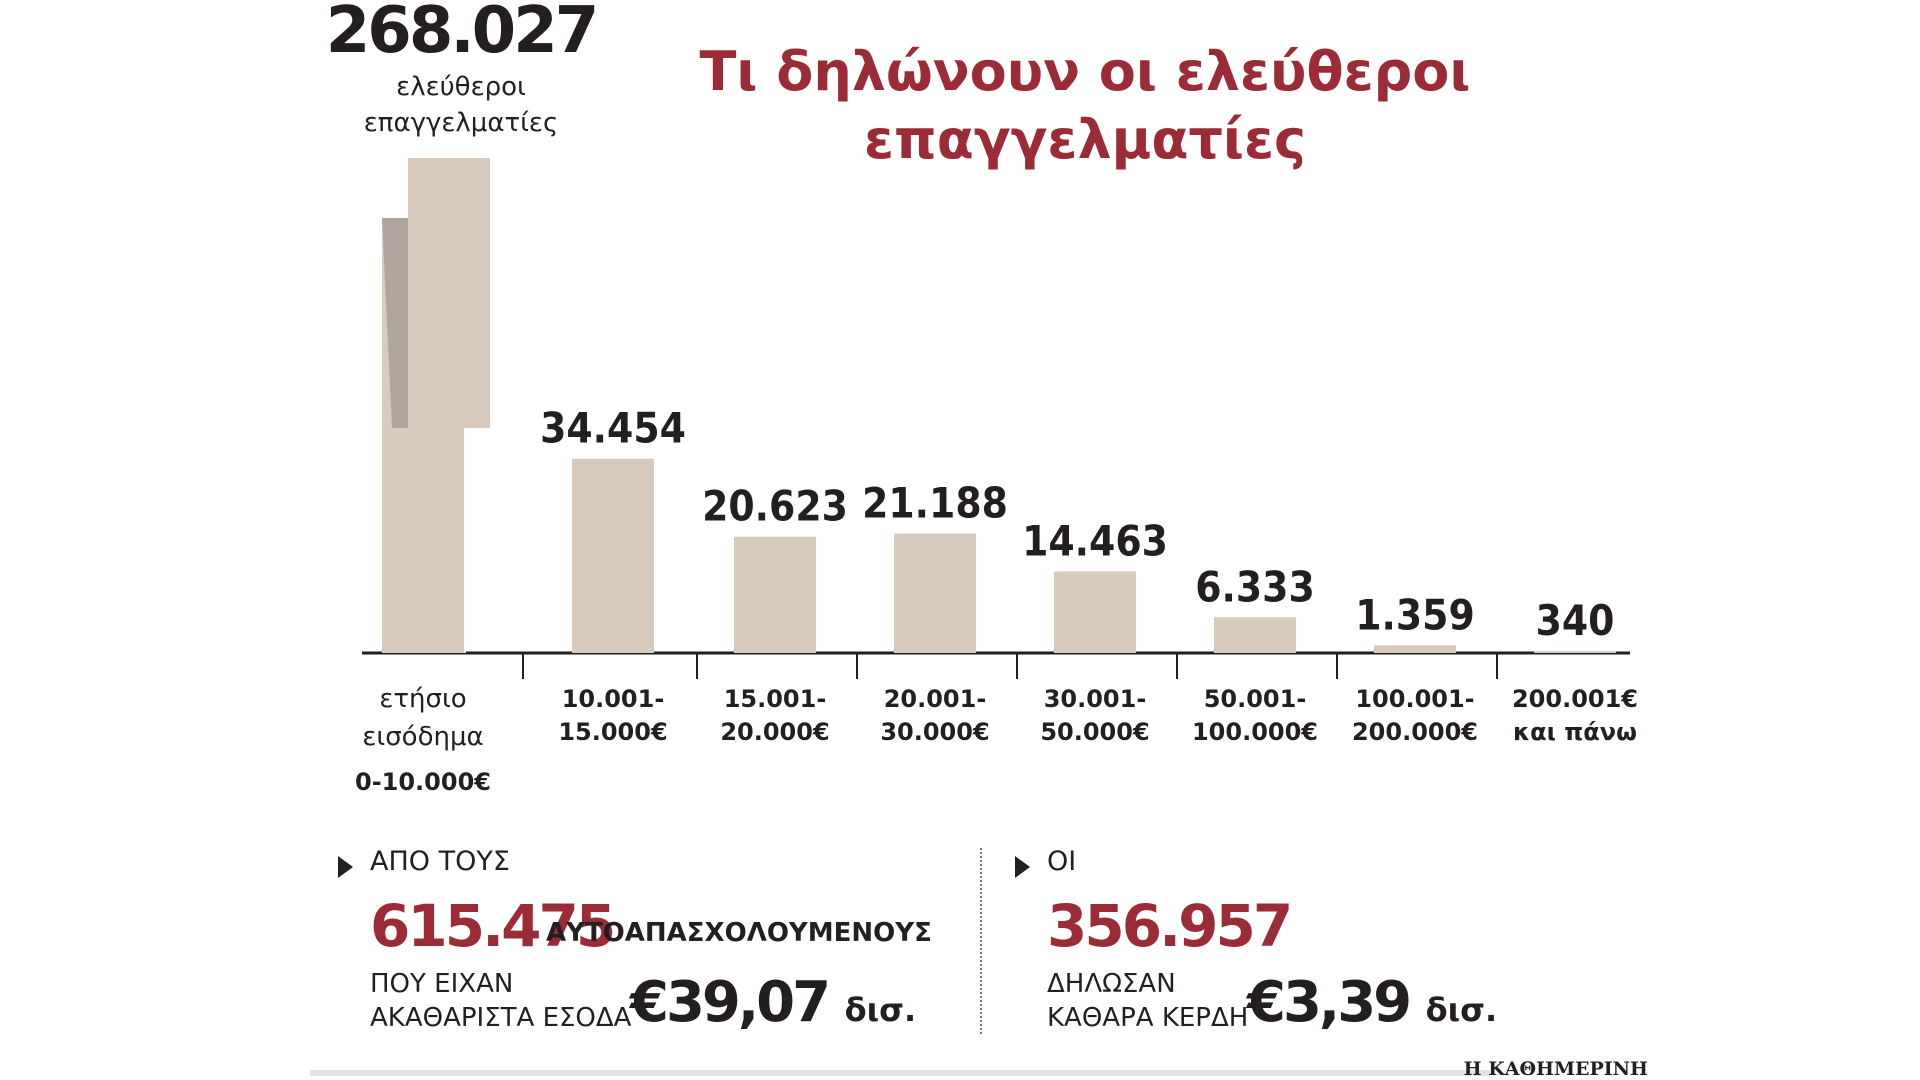  I want to click on bar-break-edge, so click(465, 540).